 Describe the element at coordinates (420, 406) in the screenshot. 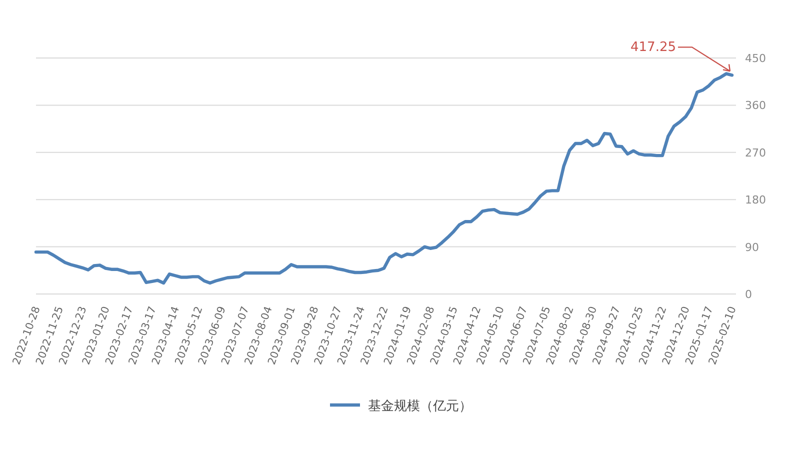

I see `legend-label: 基金规模（亿元）` at that location.